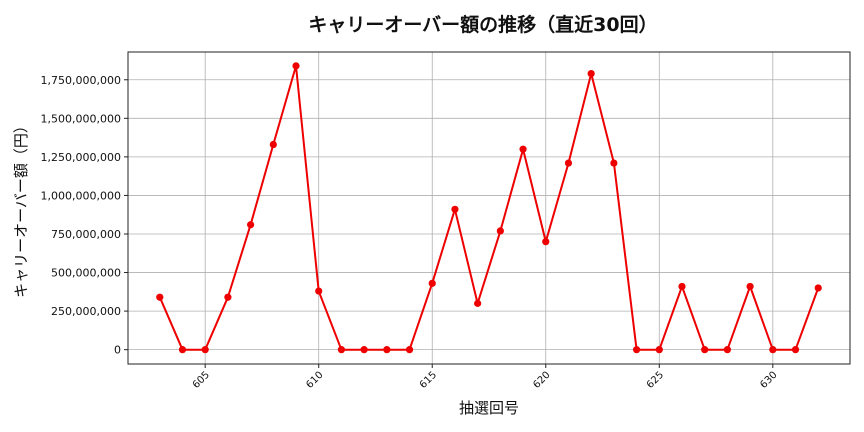  What do you see at coordinates (81, 157) in the screenshot?
I see `y-tick-label: 1,250,000,000` at bounding box center [81, 157].